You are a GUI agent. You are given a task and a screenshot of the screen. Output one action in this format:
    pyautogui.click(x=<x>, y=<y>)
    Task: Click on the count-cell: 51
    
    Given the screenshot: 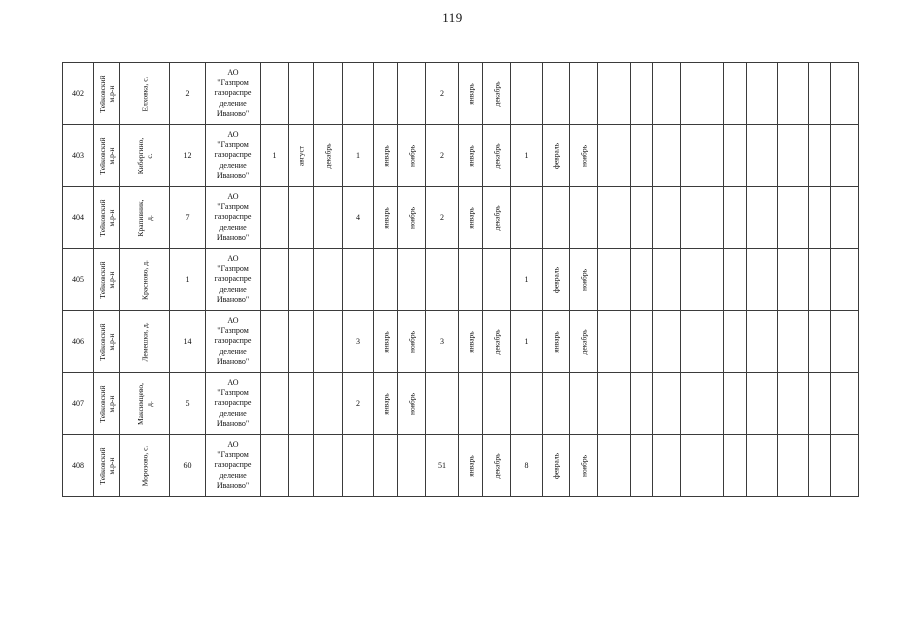 What is the action you would take?
    pyautogui.click(x=442, y=465)
    